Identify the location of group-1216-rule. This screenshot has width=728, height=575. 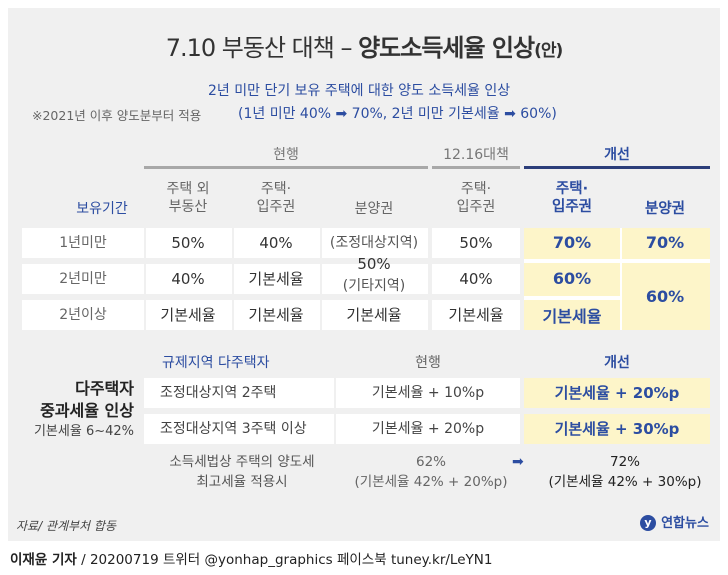
(476, 167).